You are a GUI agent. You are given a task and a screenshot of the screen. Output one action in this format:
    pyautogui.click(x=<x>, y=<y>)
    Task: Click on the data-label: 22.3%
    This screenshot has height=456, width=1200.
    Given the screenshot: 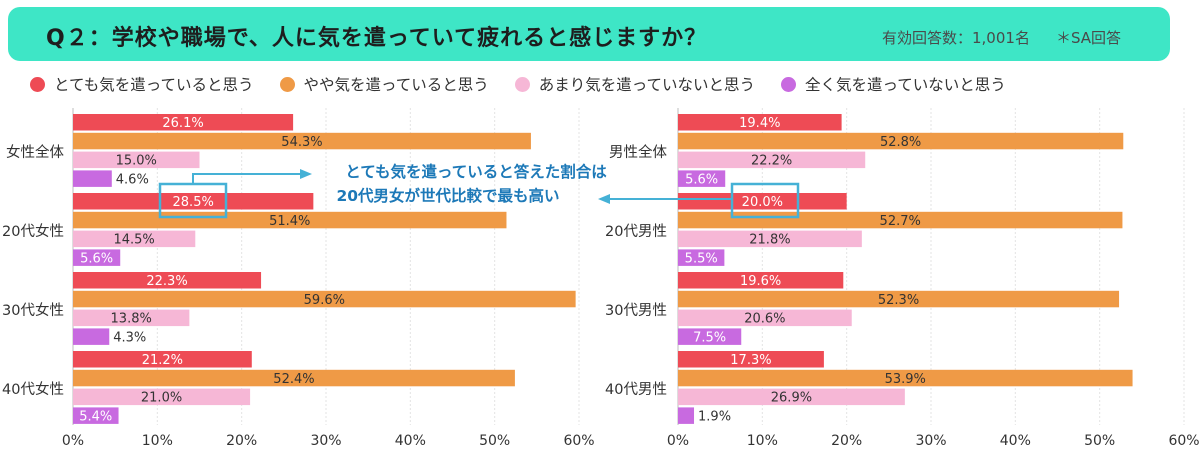 What is the action you would take?
    pyautogui.click(x=166, y=281)
    